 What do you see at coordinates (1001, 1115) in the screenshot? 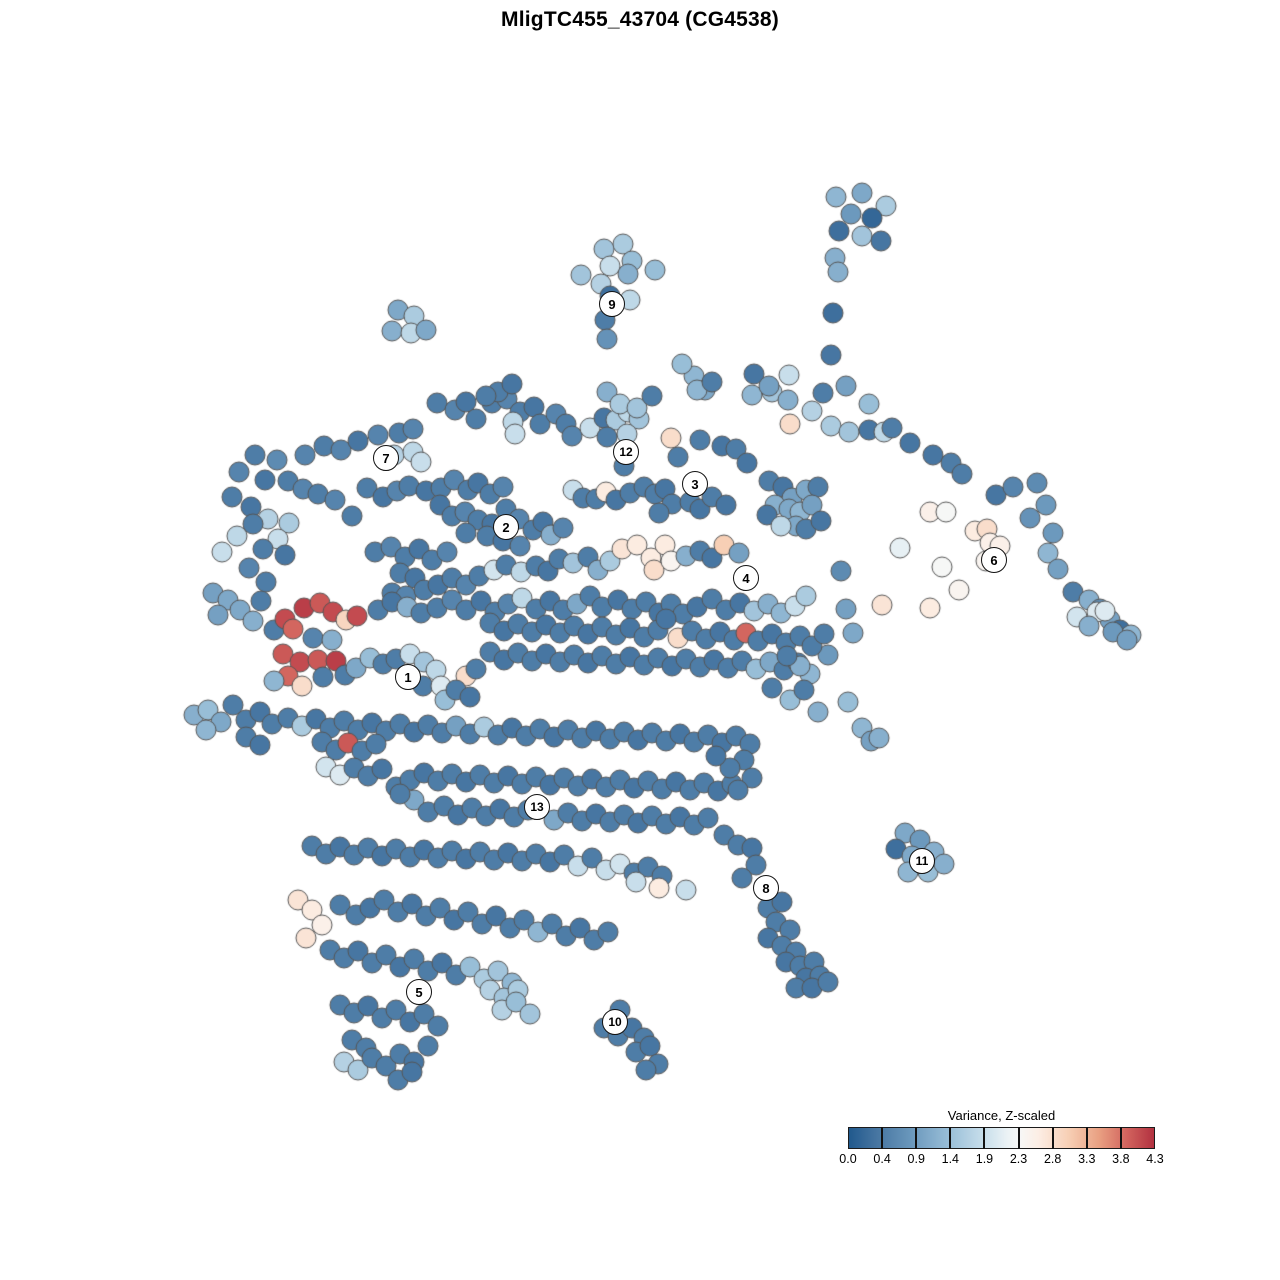
I see `legend-title: Variance, Z-scaled` at bounding box center [1001, 1115].